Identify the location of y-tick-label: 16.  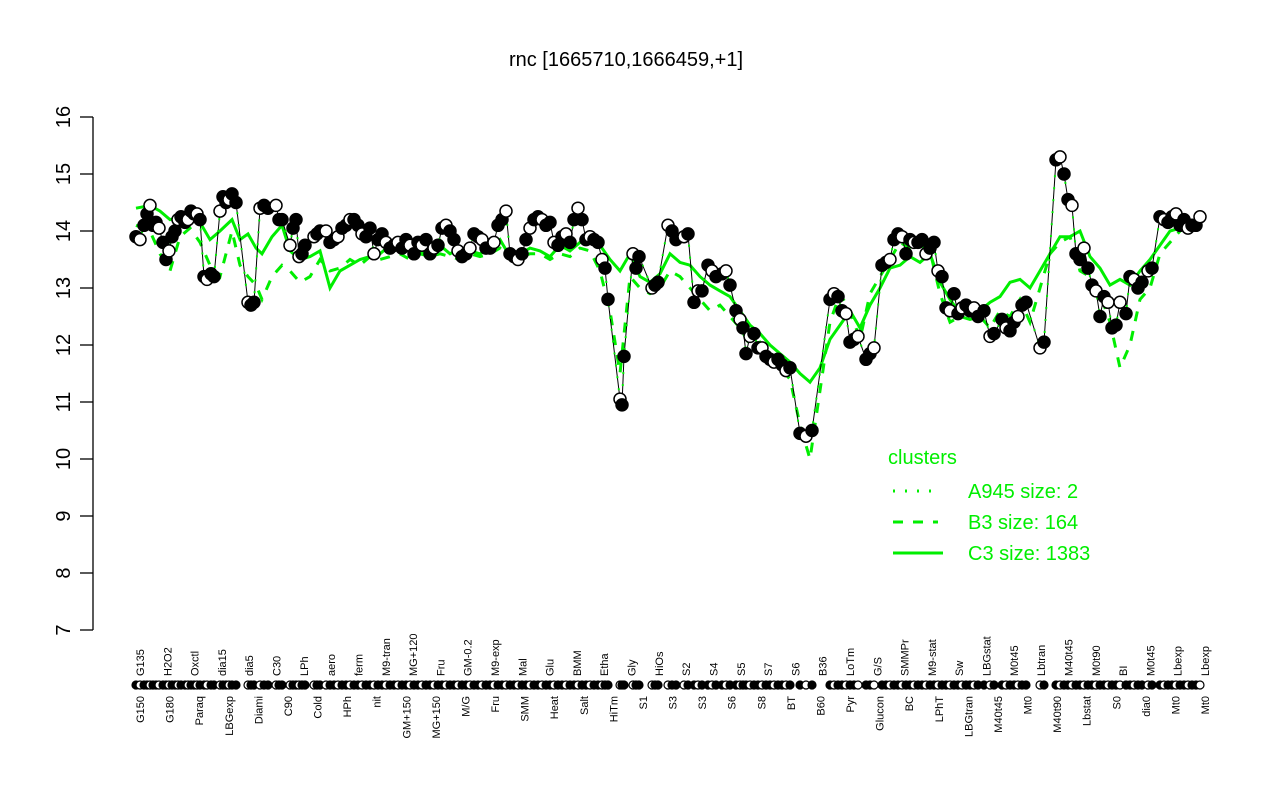
(64, 117).